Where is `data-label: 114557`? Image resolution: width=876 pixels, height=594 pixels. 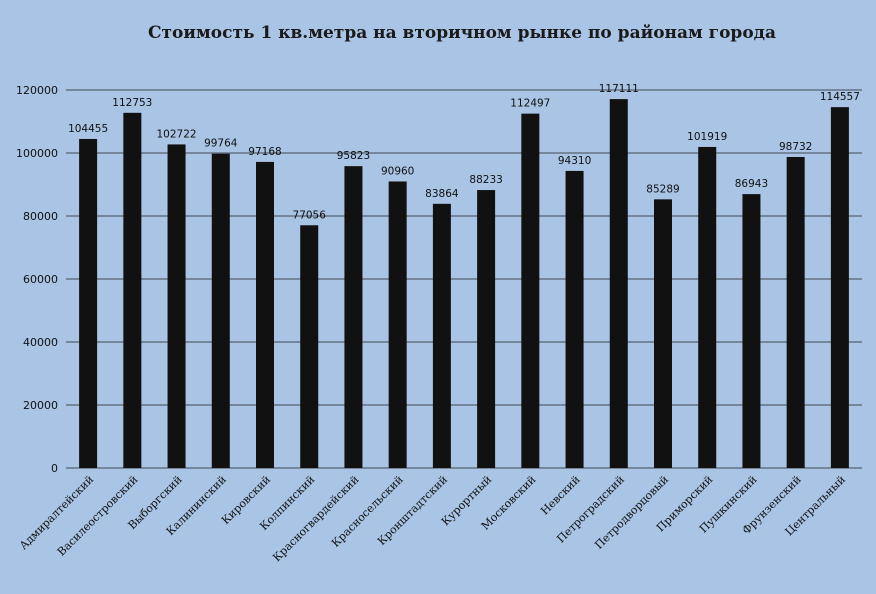
data-label: 114557 is located at coordinates (840, 97).